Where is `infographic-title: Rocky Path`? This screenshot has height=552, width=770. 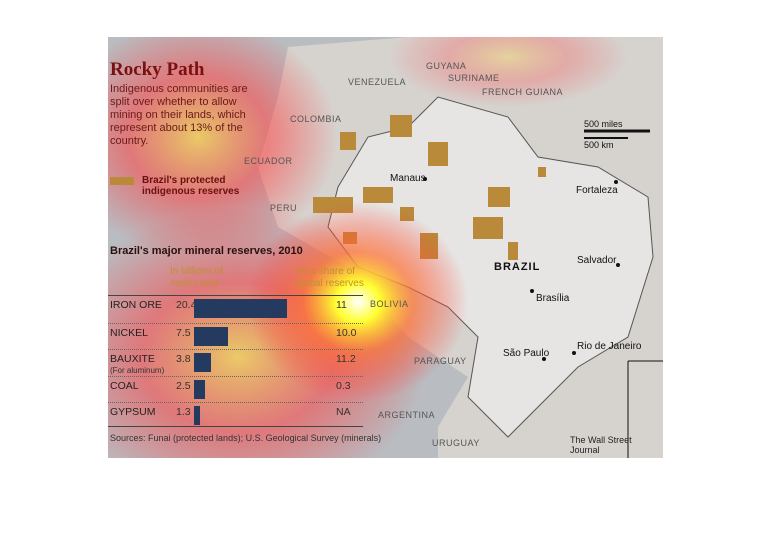
infographic-title: Rocky Path is located at coordinates (157, 69).